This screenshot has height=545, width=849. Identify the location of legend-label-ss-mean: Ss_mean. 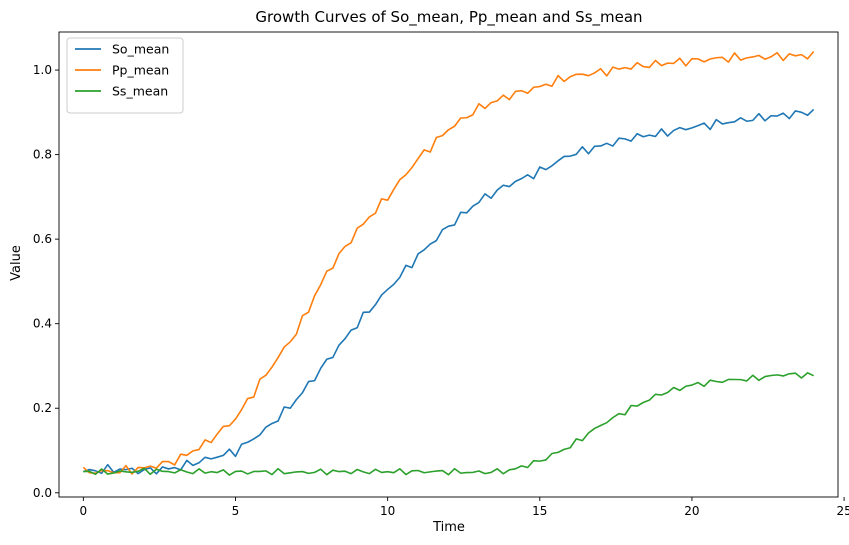
(140, 91).